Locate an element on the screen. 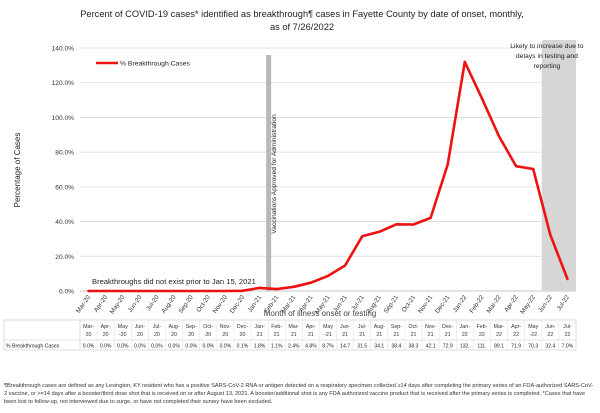 The image size is (600, 413). table-cell: 14.7 is located at coordinates (345, 347).